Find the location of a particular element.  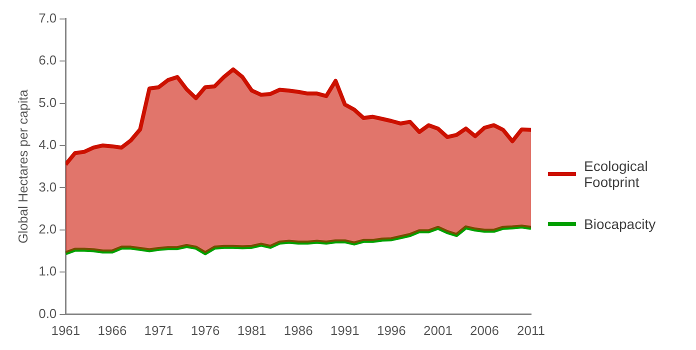

y-tick-label: 1.0 is located at coordinates (47, 271).